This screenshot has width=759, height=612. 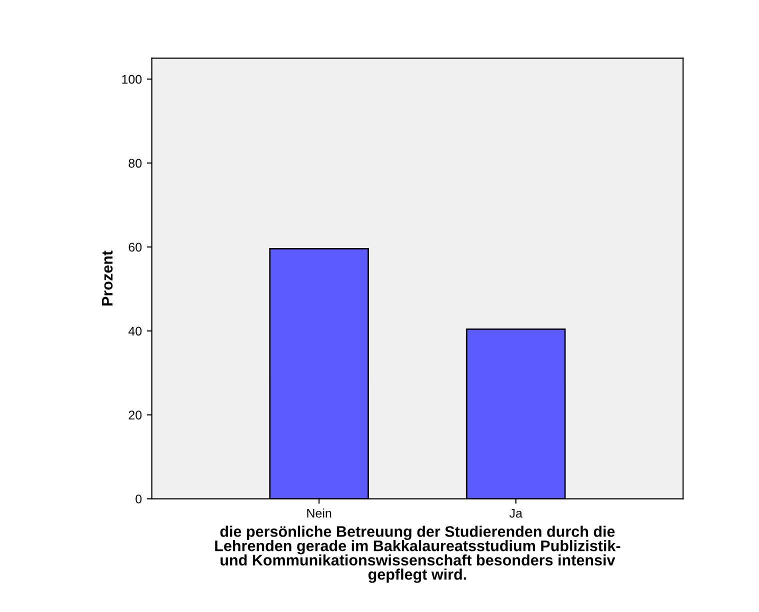 I want to click on y-tick-label: 60, so click(x=135, y=247).